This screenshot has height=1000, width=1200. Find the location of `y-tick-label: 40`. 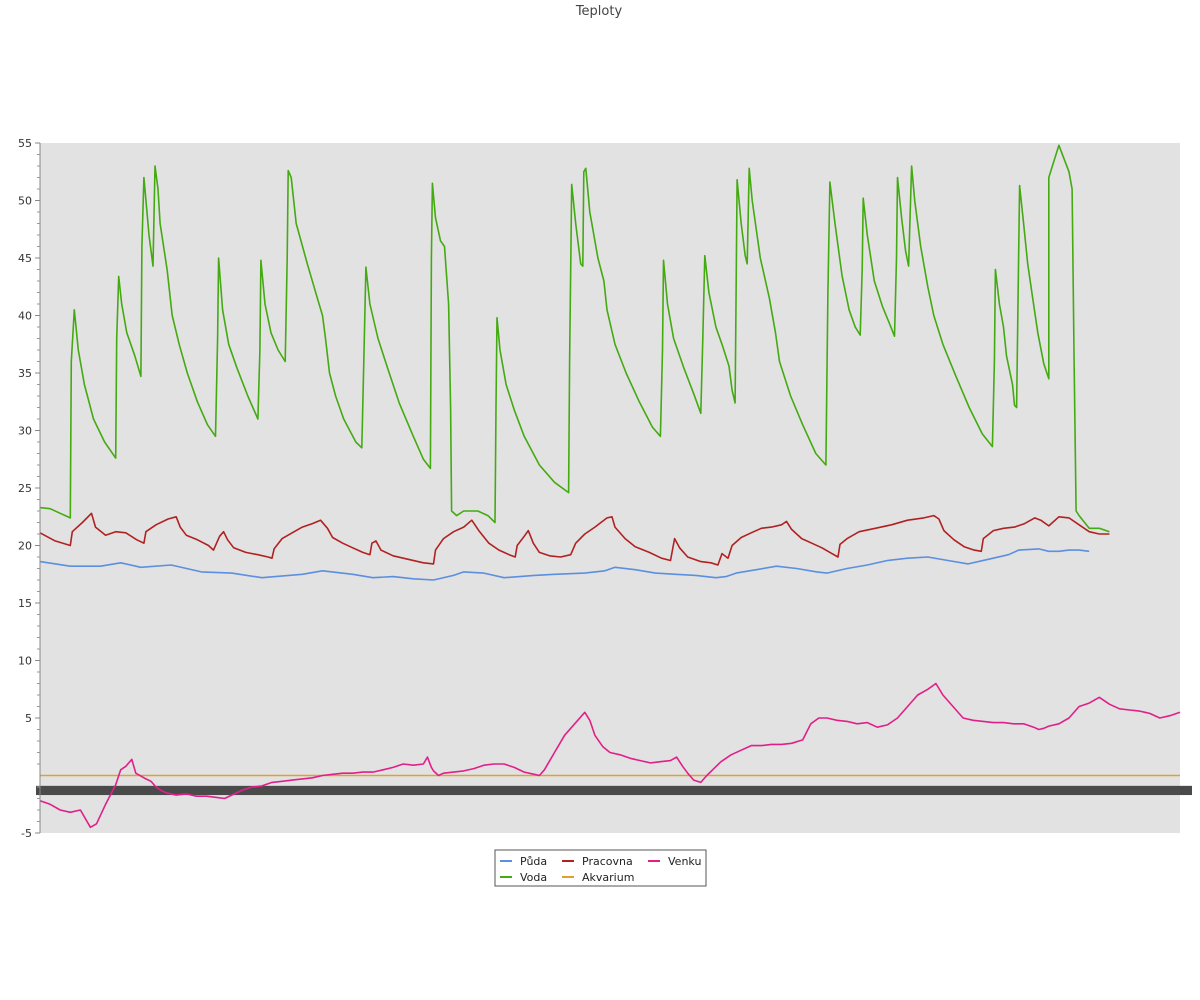

y-tick-label: 40 is located at coordinates (25, 316).